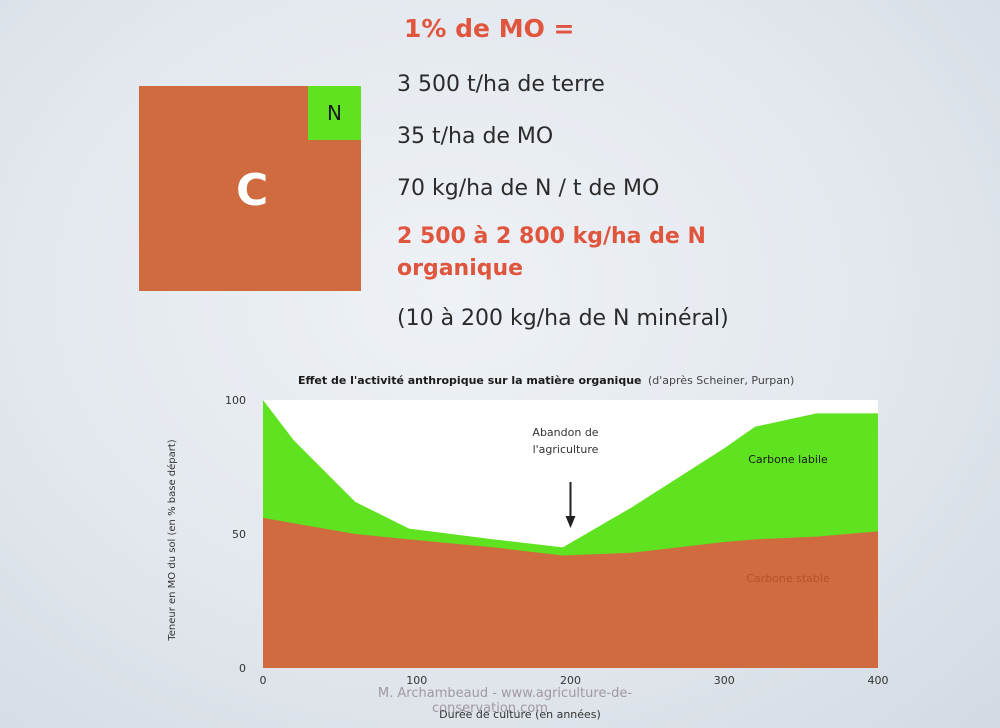 Image resolution: width=1000 pixels, height=728 pixels. Describe the element at coordinates (172, 540) in the screenshot. I see `y-axis-label: Teneur en MO du sol (en % base départ)` at that location.